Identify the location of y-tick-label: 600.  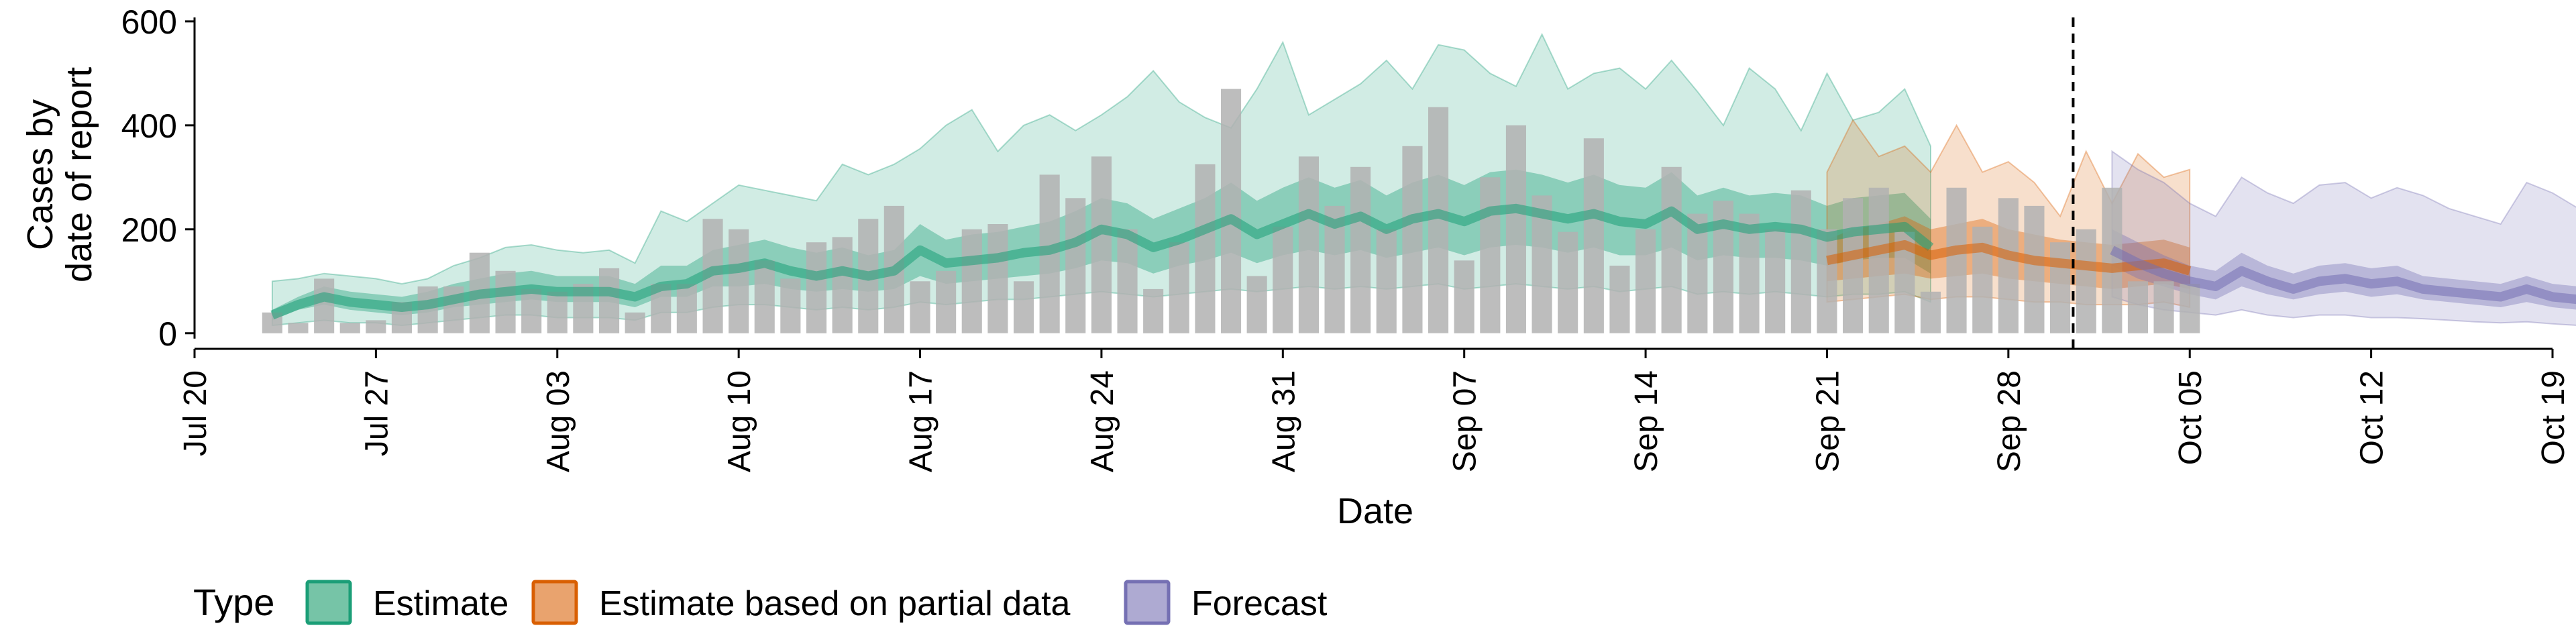
(149, 22).